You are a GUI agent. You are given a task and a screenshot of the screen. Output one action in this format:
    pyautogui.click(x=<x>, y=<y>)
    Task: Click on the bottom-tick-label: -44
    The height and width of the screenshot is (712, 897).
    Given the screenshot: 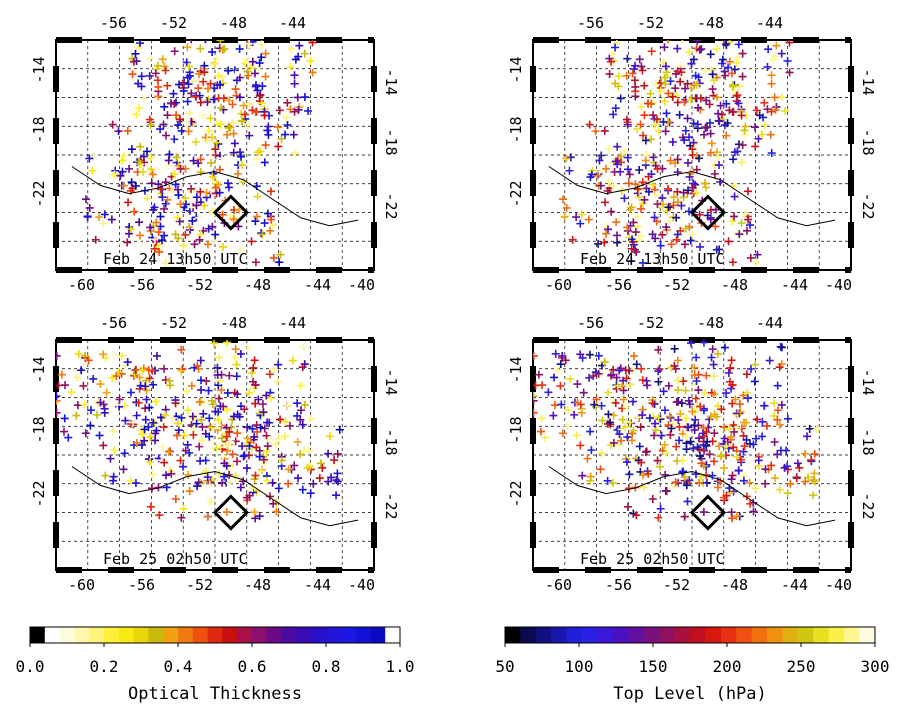 What is the action you would take?
    pyautogui.click(x=317, y=285)
    